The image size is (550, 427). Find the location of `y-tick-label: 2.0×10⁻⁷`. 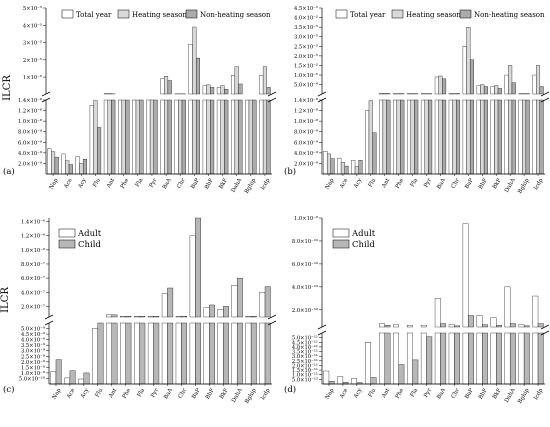

y-tick-label: 2.0×10⁻⁷ is located at coordinates (33, 307).